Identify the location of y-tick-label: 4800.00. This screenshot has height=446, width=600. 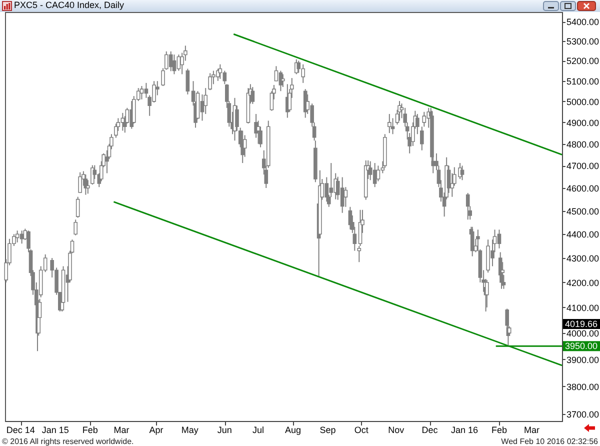
(583, 144).